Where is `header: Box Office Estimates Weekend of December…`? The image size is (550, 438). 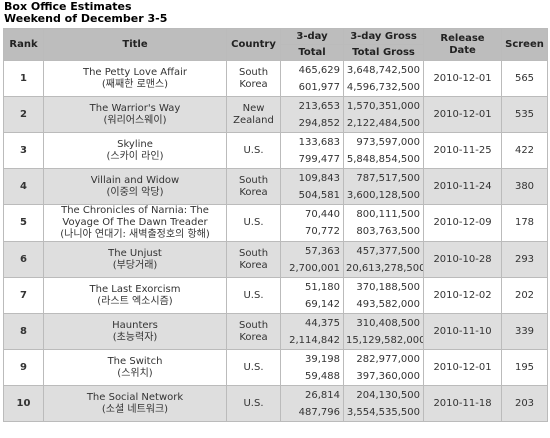 header: Box Office Estimates Weekend of December… is located at coordinates (275, 14).